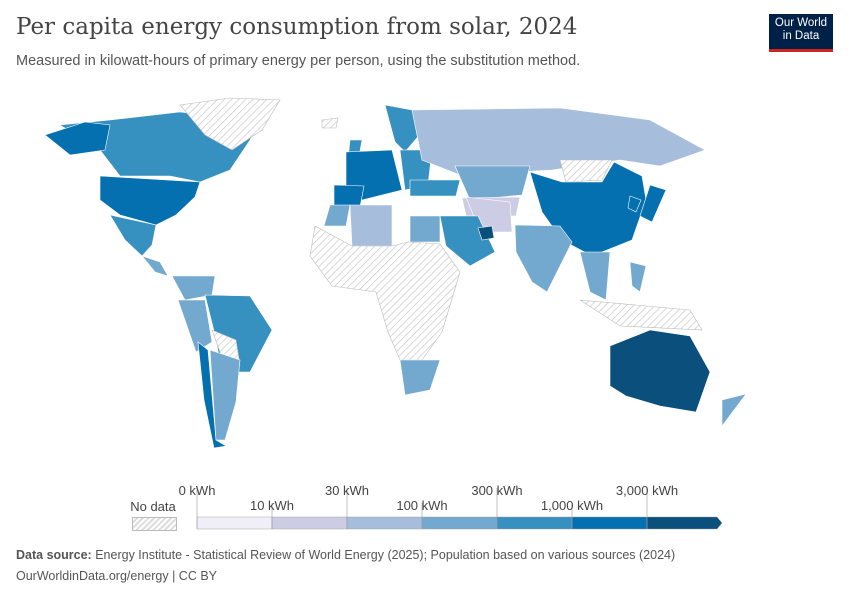  Describe the element at coordinates (422, 505) in the screenshot. I see `legend-tick-label: 100 kWh` at that location.